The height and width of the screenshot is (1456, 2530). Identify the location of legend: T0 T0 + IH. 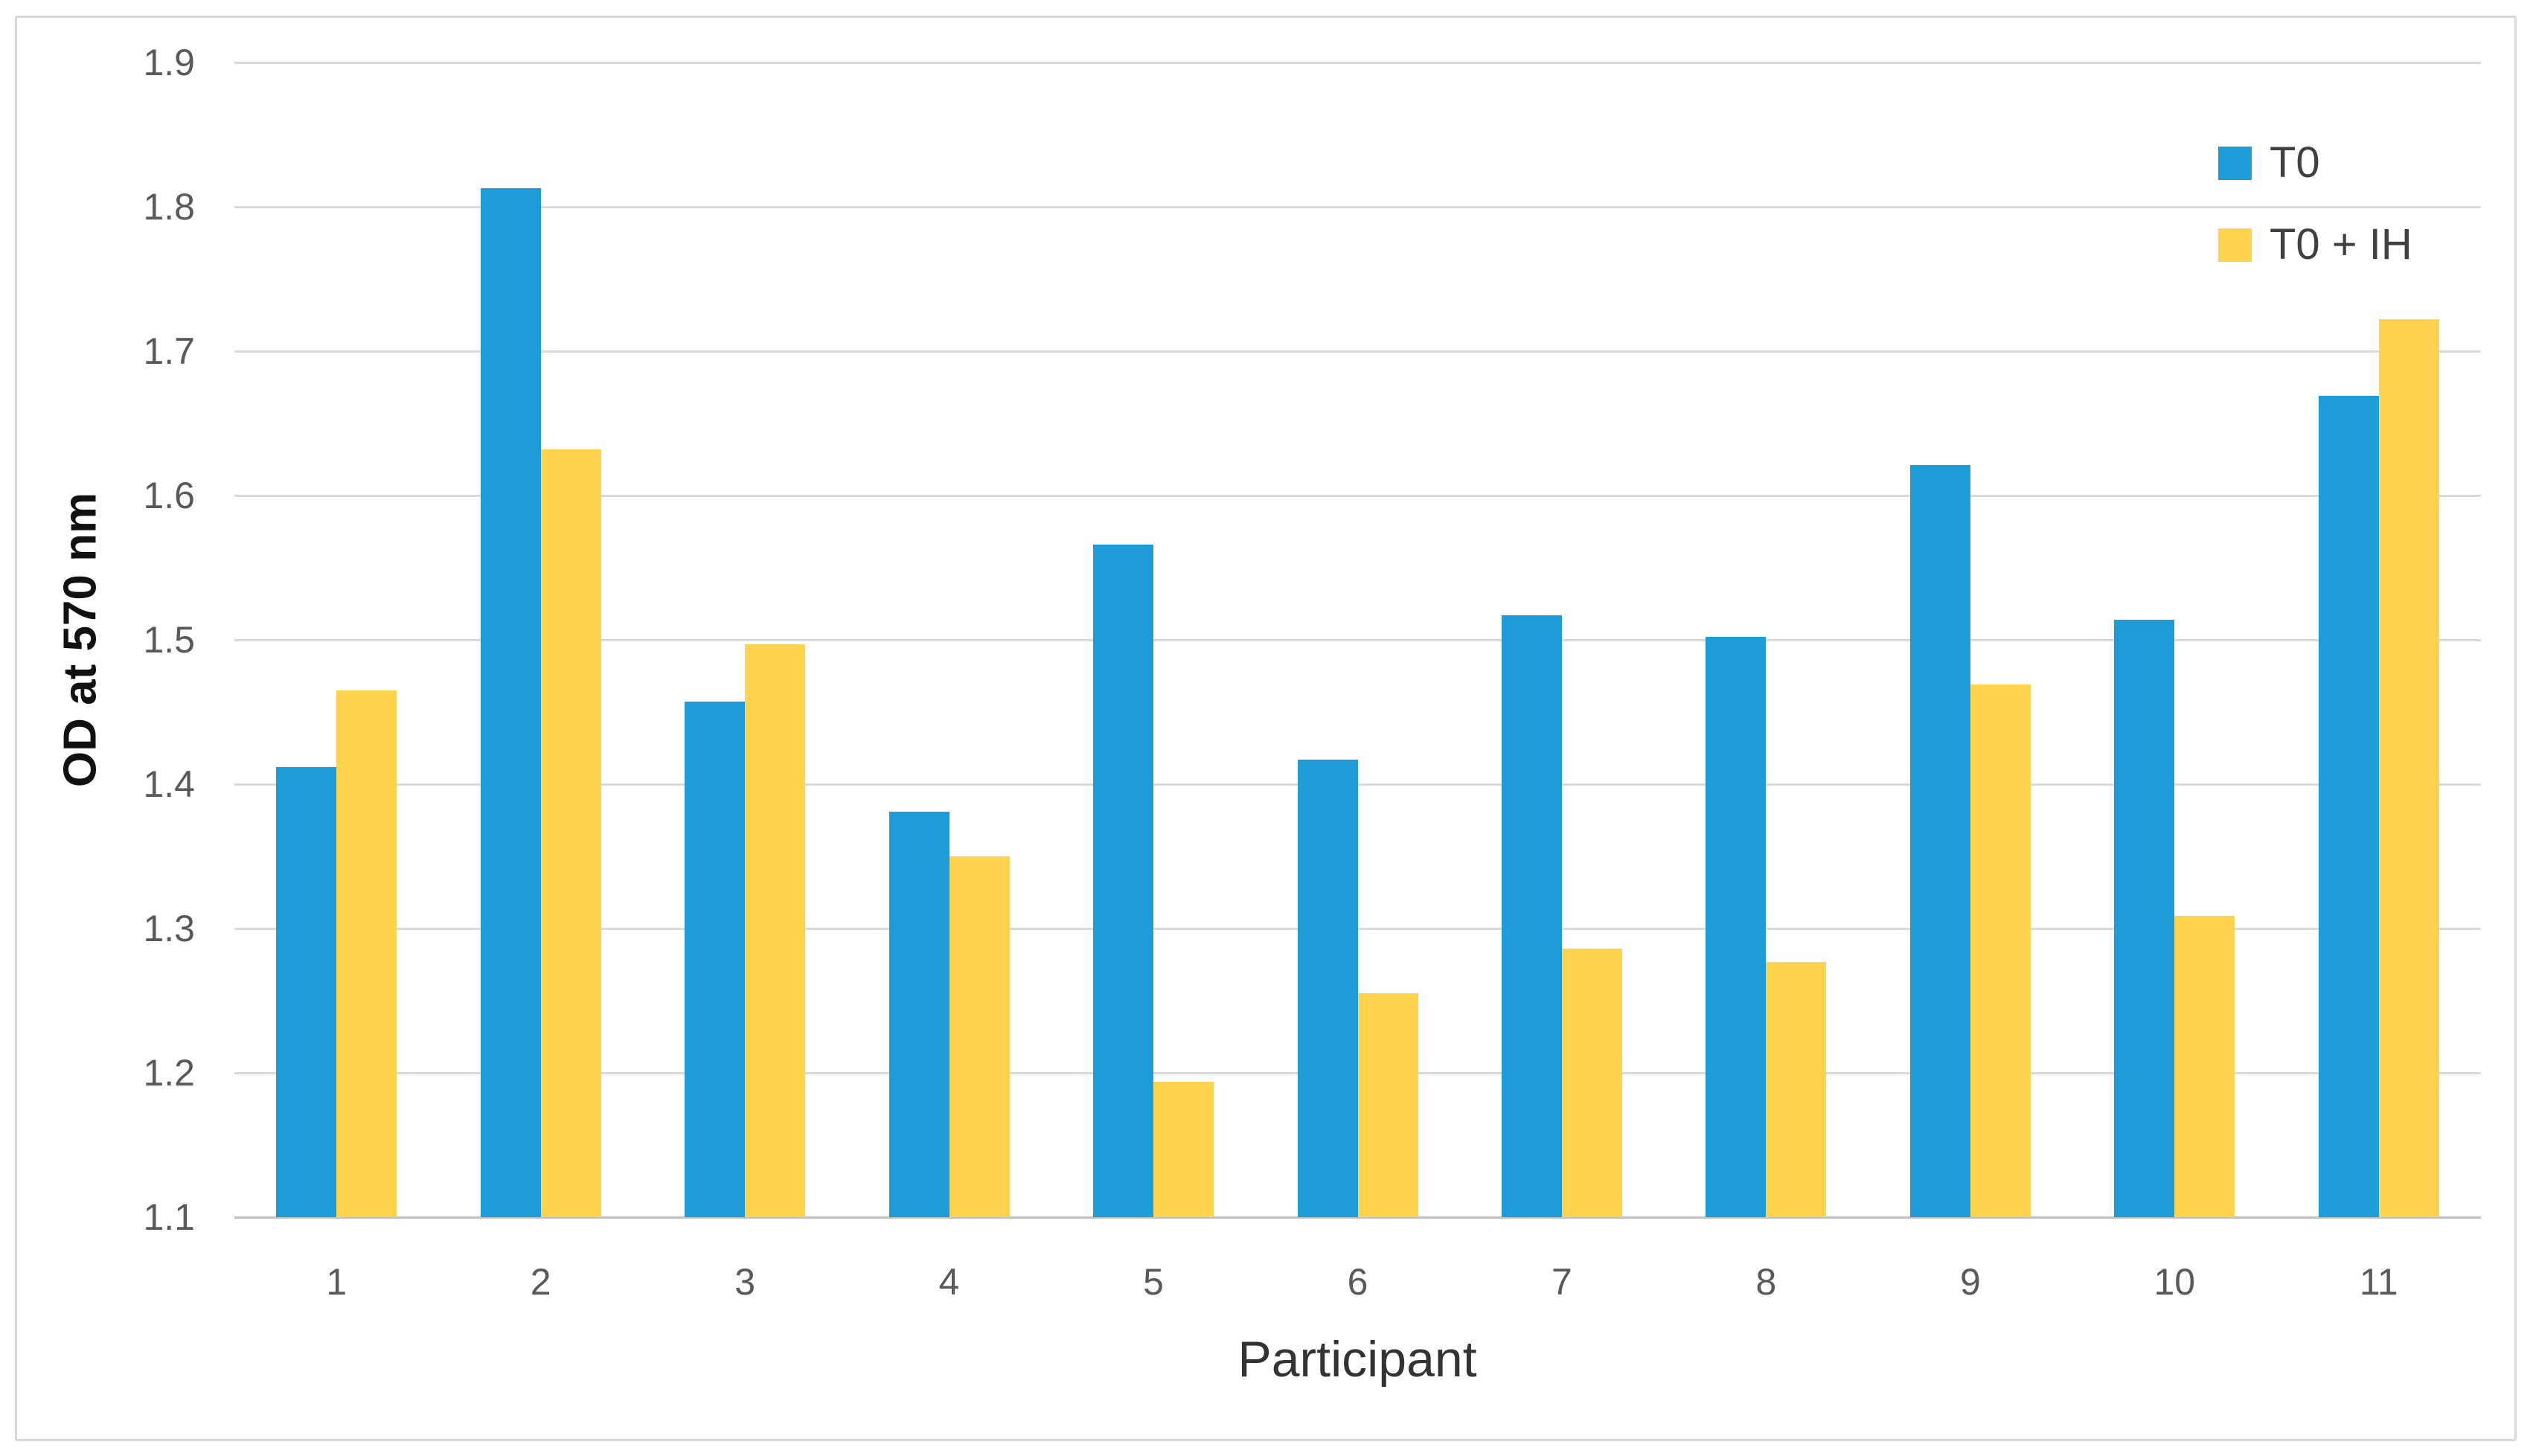
(2315, 225).